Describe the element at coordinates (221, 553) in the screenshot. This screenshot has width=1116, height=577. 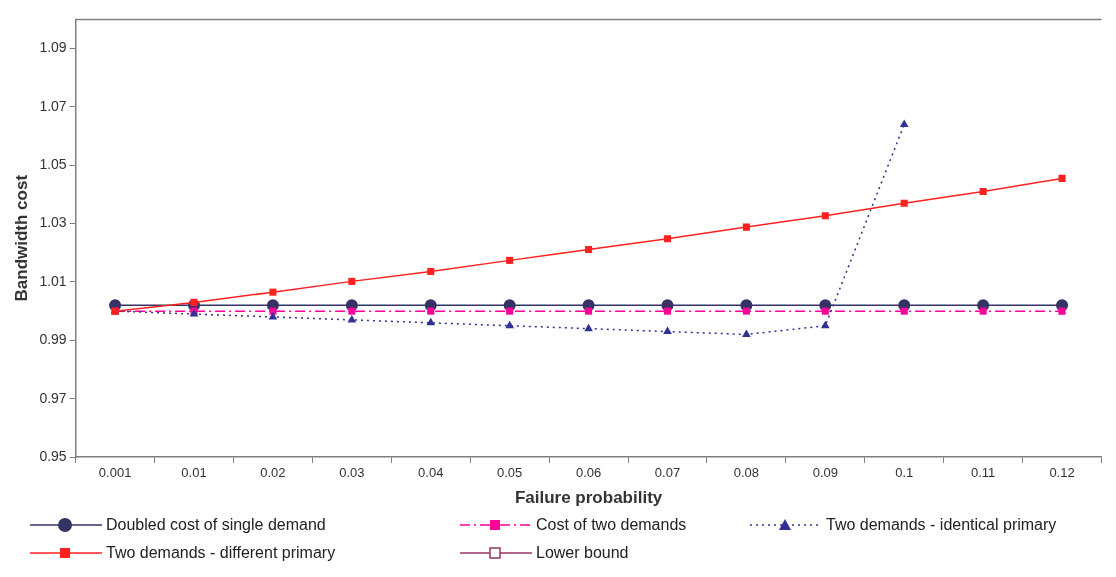
I see `legend-label: Two demands - different primary` at that location.